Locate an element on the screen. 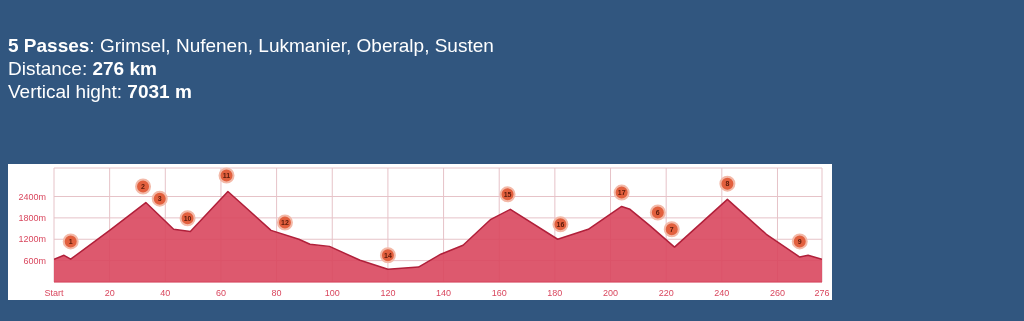  x-tick-label: 260 is located at coordinates (777, 293).